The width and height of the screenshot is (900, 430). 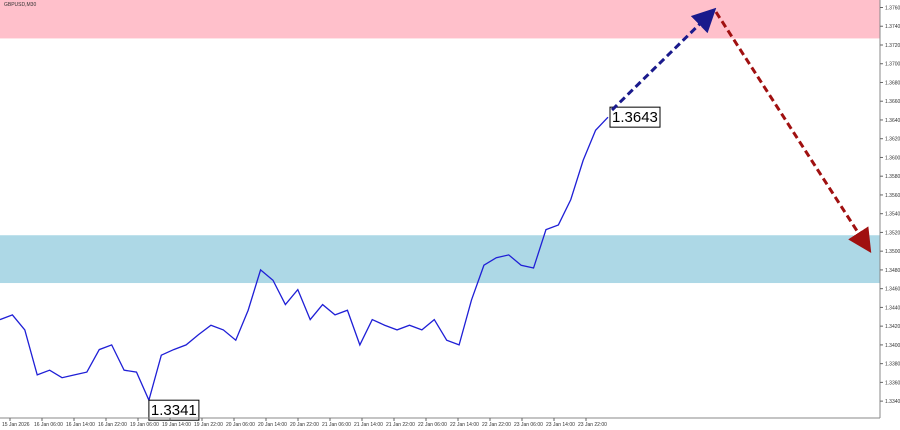 What do you see at coordinates (144, 425) in the screenshot?
I see `x-tick-label: 19 Jan 06:00` at bounding box center [144, 425].